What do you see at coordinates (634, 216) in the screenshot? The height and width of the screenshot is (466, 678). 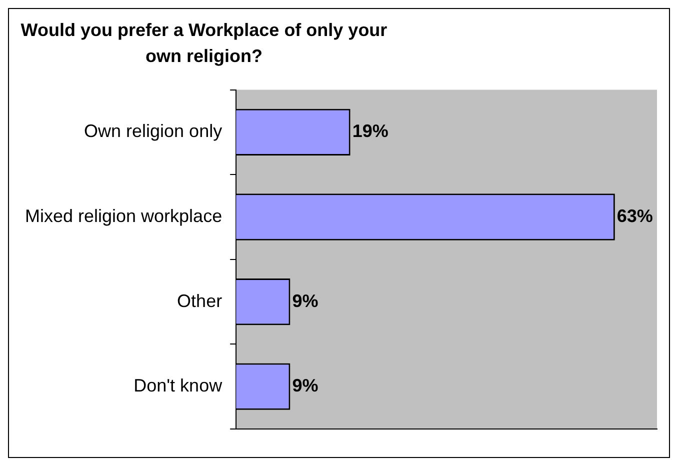 I see `data-label: 63%` at bounding box center [634, 216].